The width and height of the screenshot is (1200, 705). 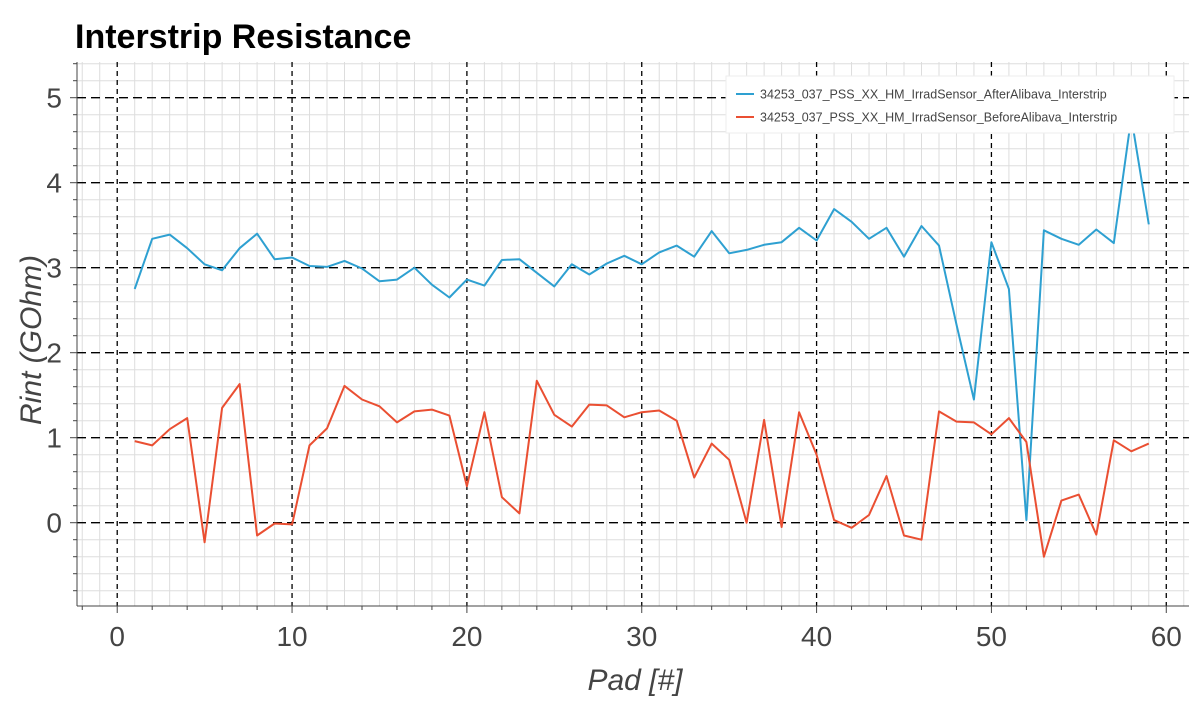 I want to click on y-tick-label: 0, so click(x=54, y=523).